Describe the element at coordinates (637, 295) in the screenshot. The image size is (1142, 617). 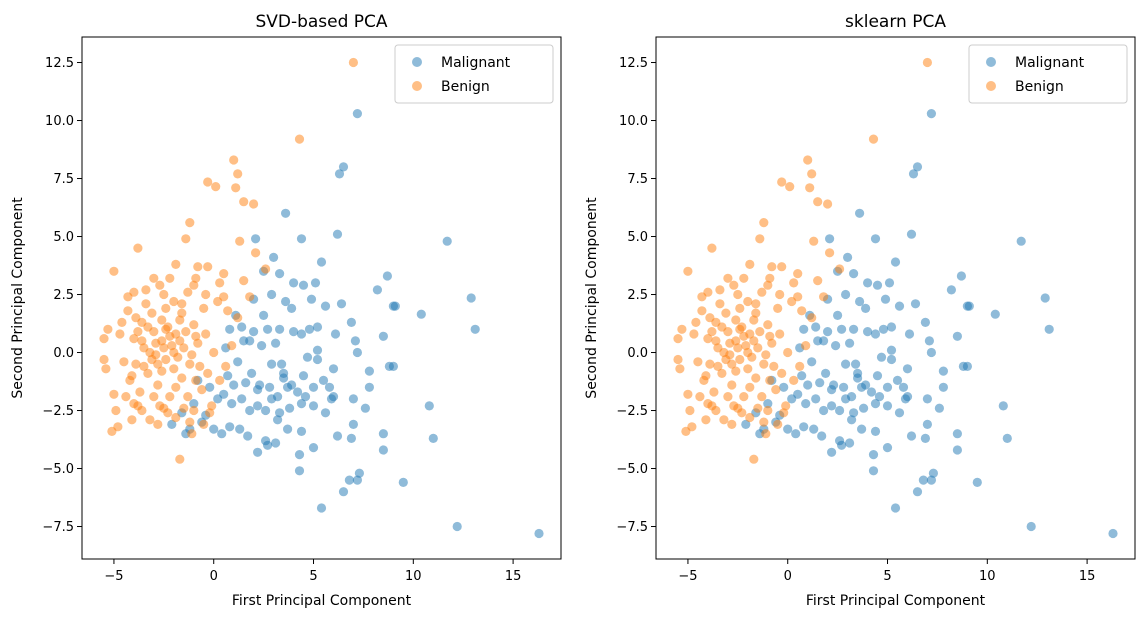
I see `y-tick-label: 2.5` at that location.